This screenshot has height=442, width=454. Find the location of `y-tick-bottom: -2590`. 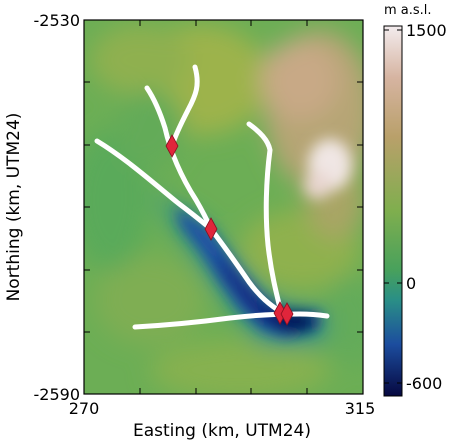

y-tick-bottom: -2590 is located at coordinates (57, 394).